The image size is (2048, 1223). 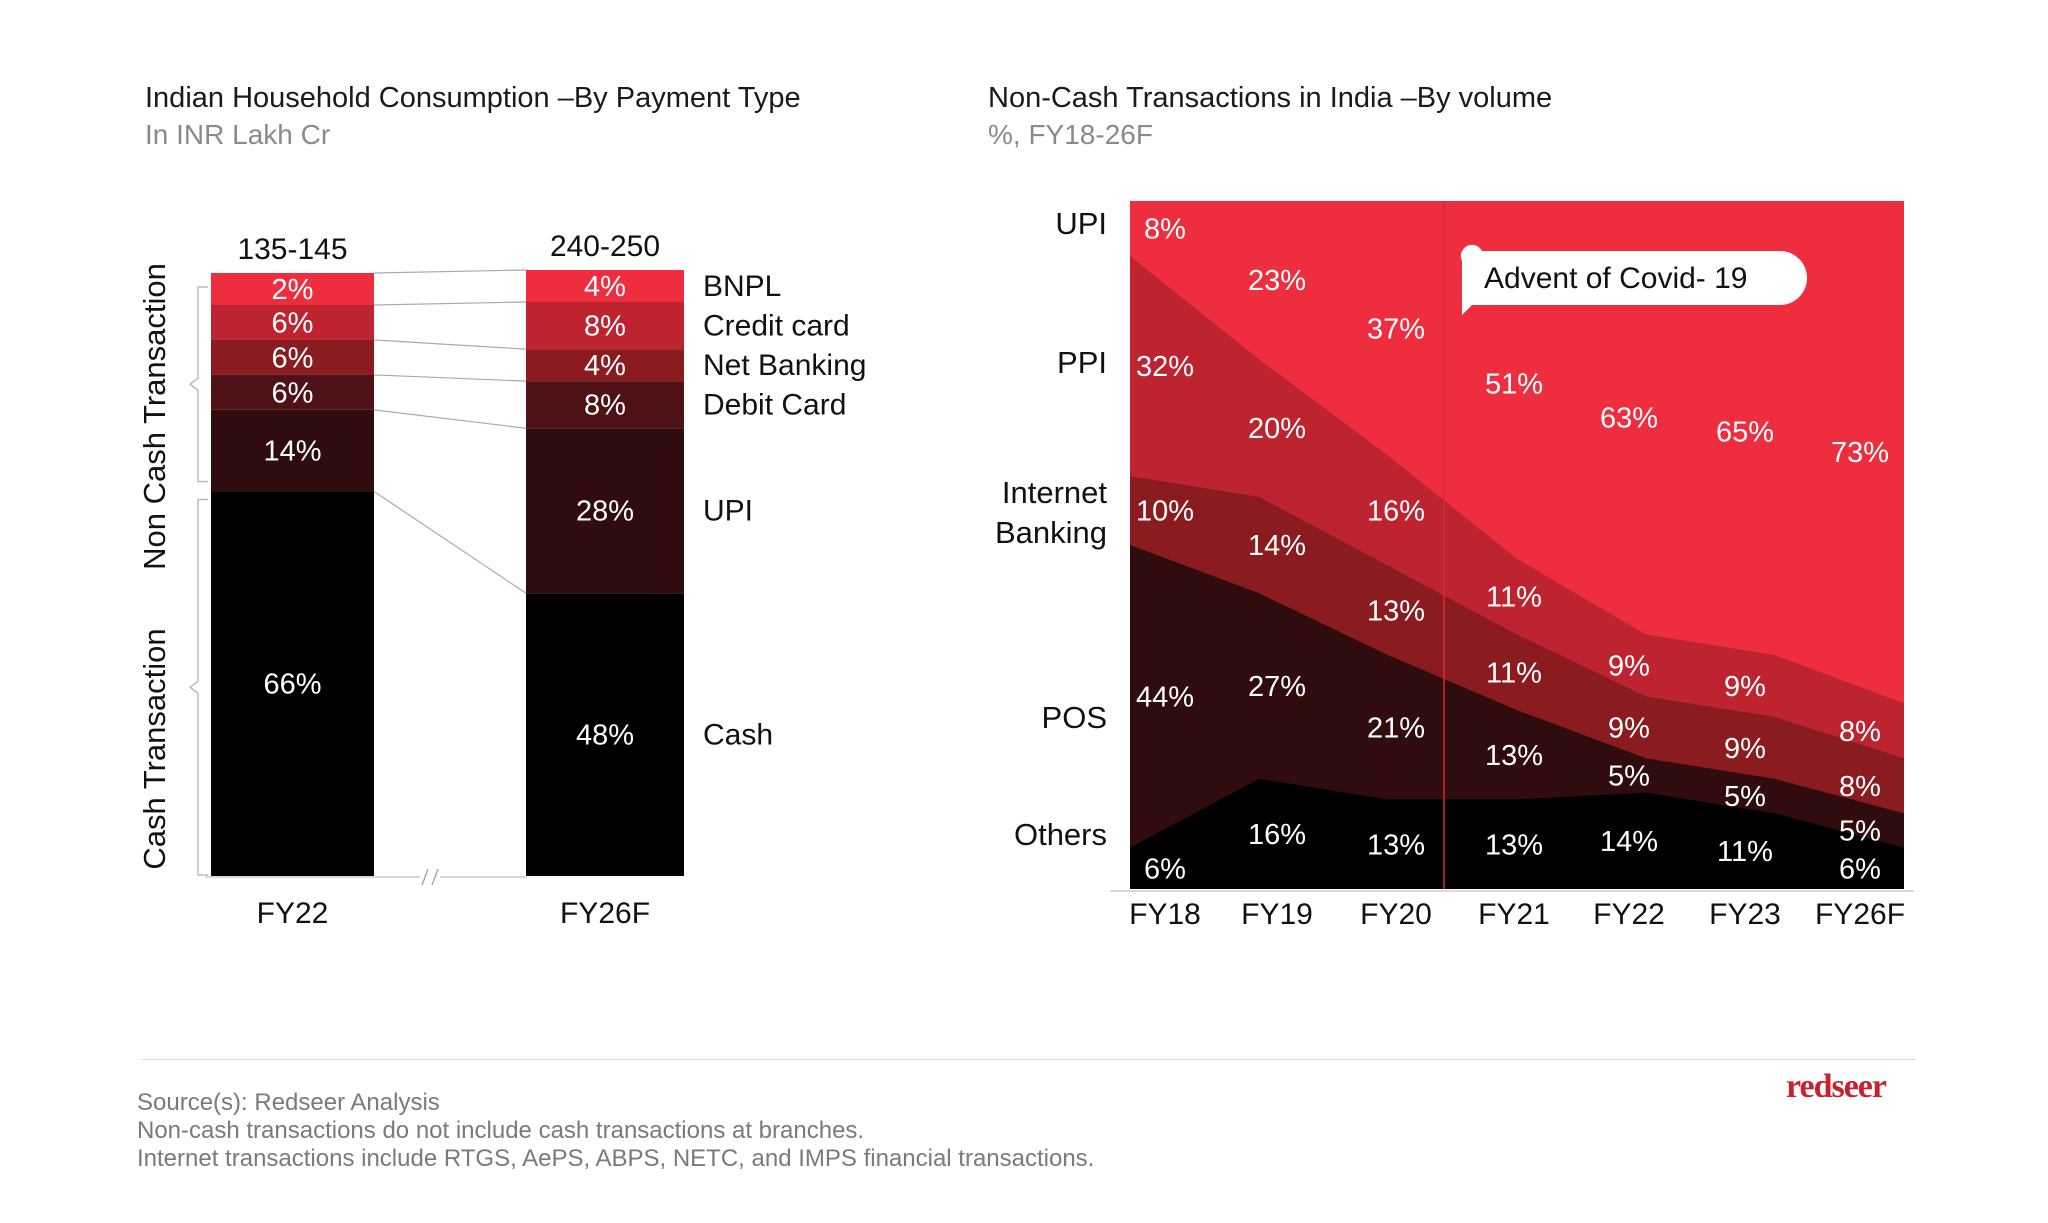 I want to click on series-label-pos: POS, so click(x=1074, y=717).